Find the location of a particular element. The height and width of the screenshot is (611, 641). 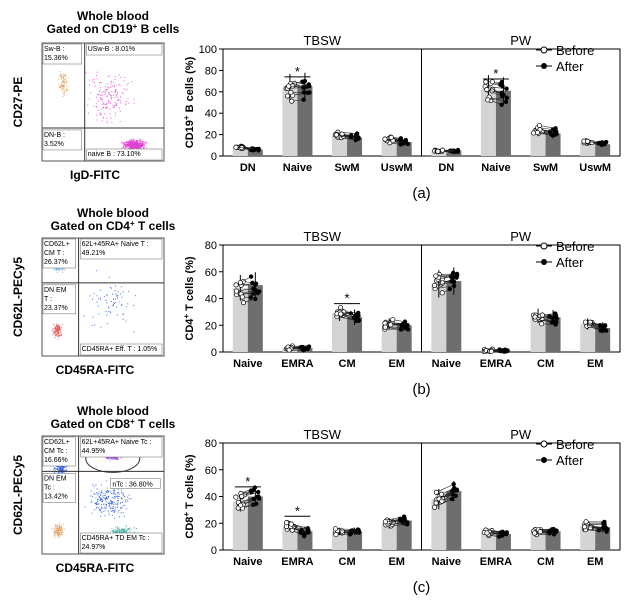

panel-label: (c) is located at coordinates (422, 587).